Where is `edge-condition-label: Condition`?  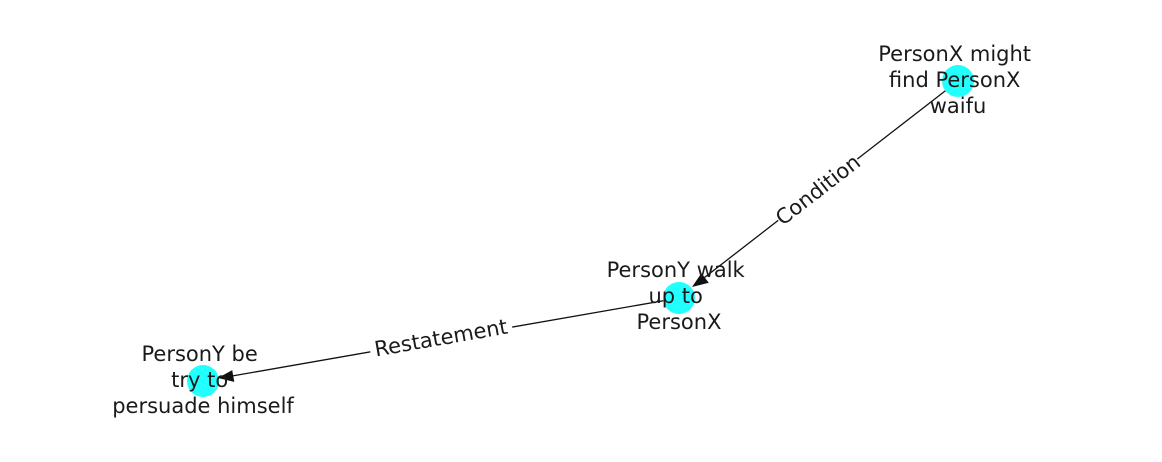 edge-condition-label: Condition is located at coordinates (818, 190).